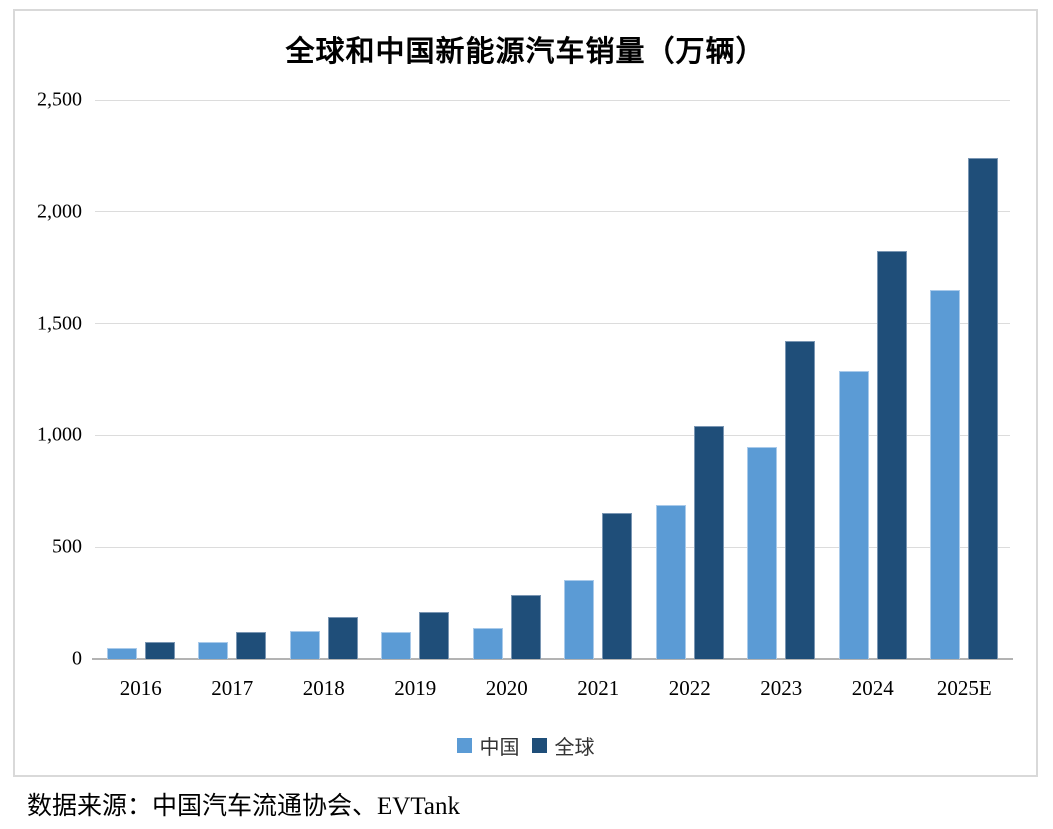  Describe the element at coordinates (59, 211) in the screenshot. I see `y-tick-label-2000: 2,000` at that location.